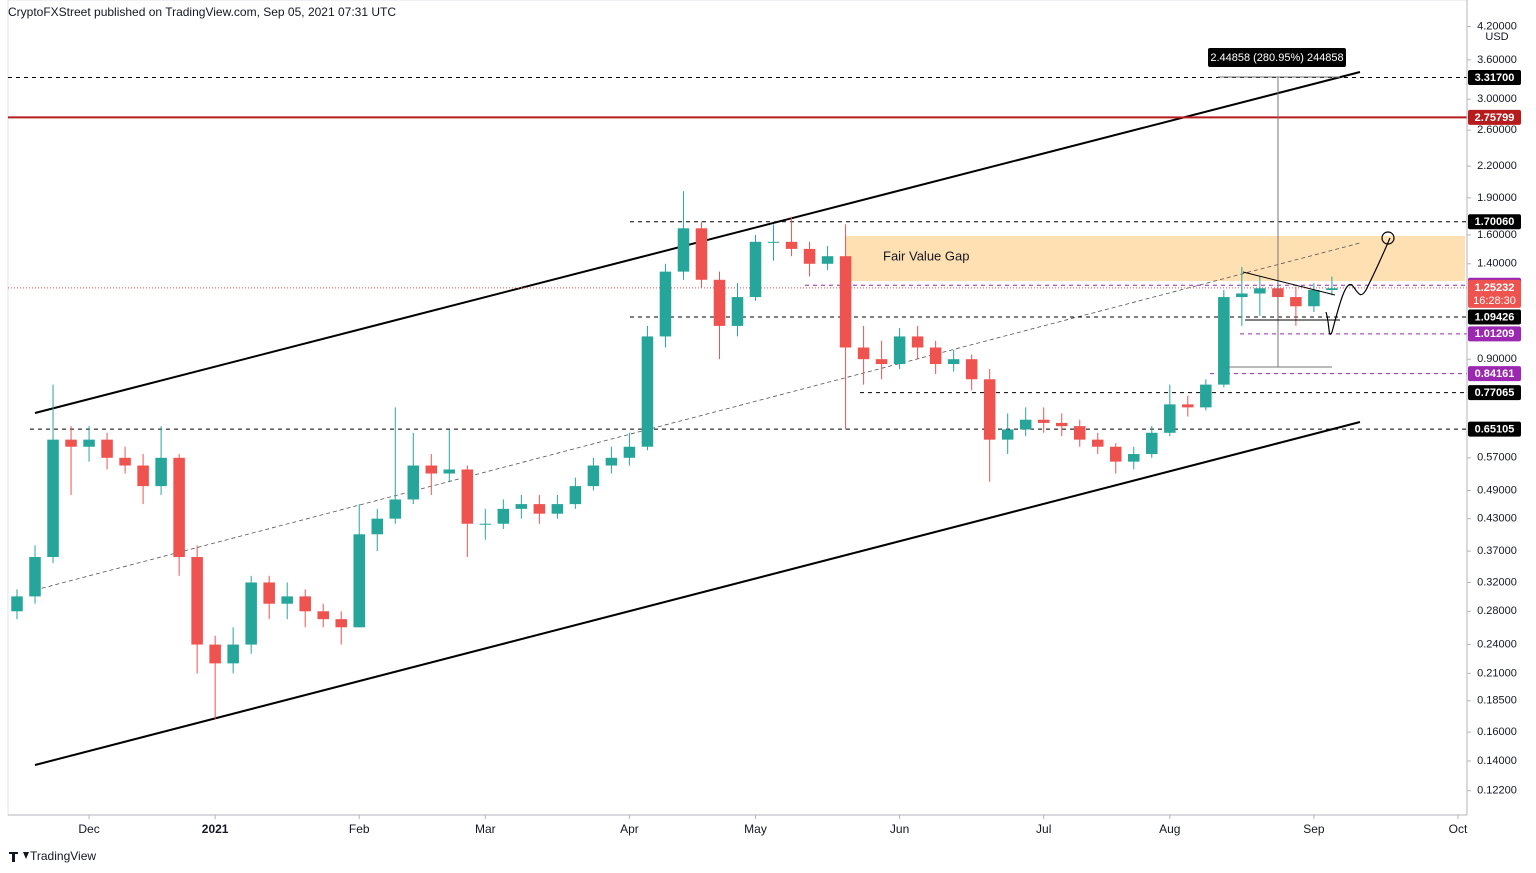 This screenshot has height=873, width=1536. I want to click on y-tick-label: 0.24000, so click(1497, 644).